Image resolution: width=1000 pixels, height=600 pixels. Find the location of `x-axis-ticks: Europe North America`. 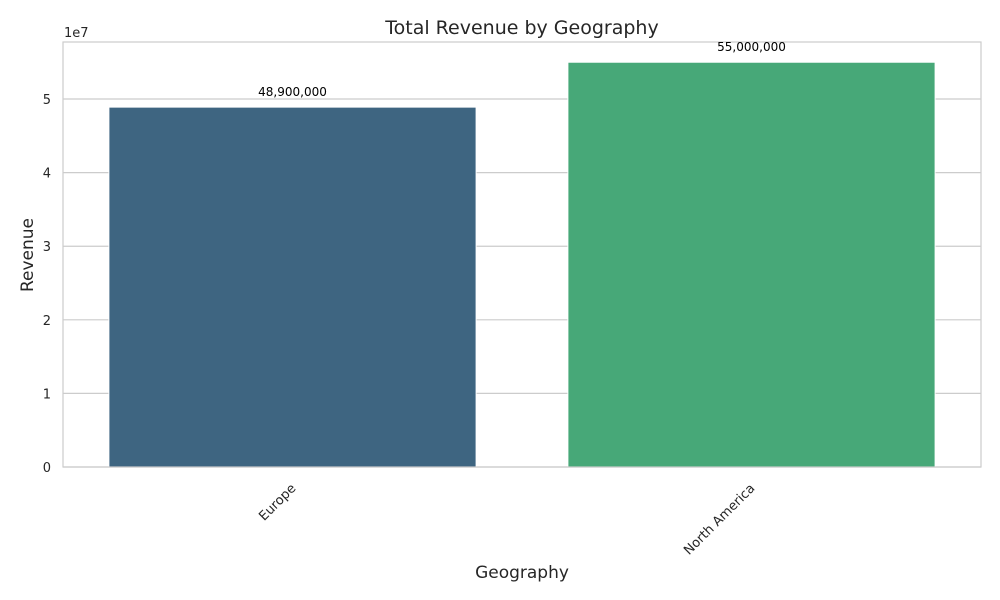

x-axis-ticks: Europe North America is located at coordinates (507, 519).